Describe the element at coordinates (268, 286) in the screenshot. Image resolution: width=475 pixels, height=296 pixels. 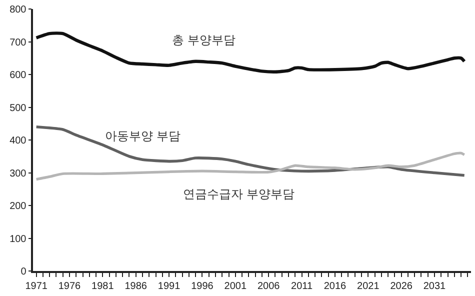
I see `x-tick-label: 2006` at that location.